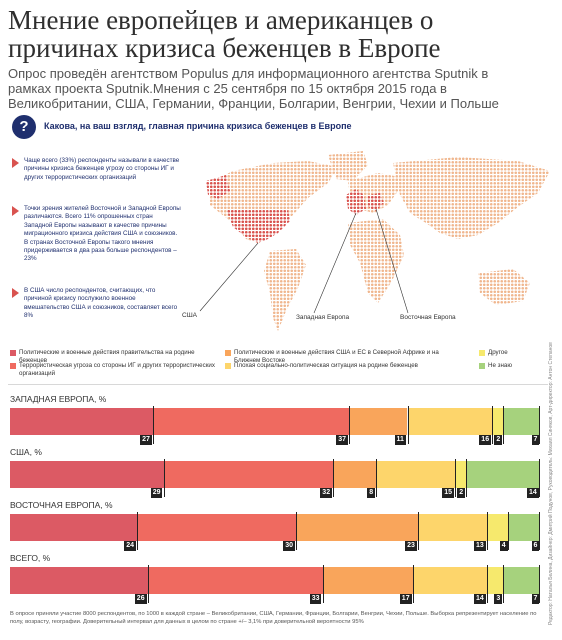  I want to click on australia-shape, so click(504, 287).